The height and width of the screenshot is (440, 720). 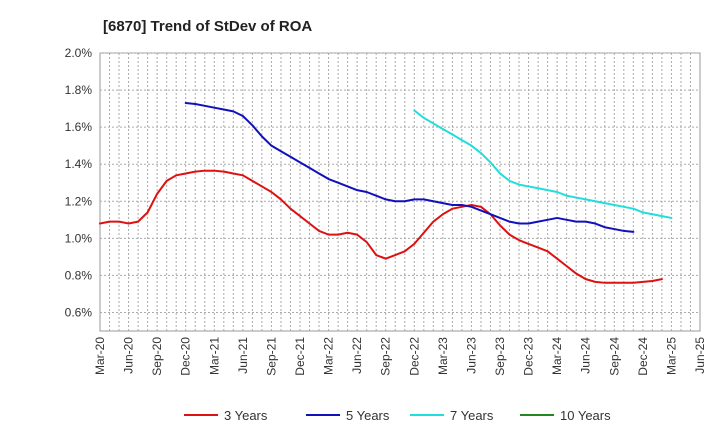 I want to click on x-tick-label: Jun-20, so click(x=129, y=355).